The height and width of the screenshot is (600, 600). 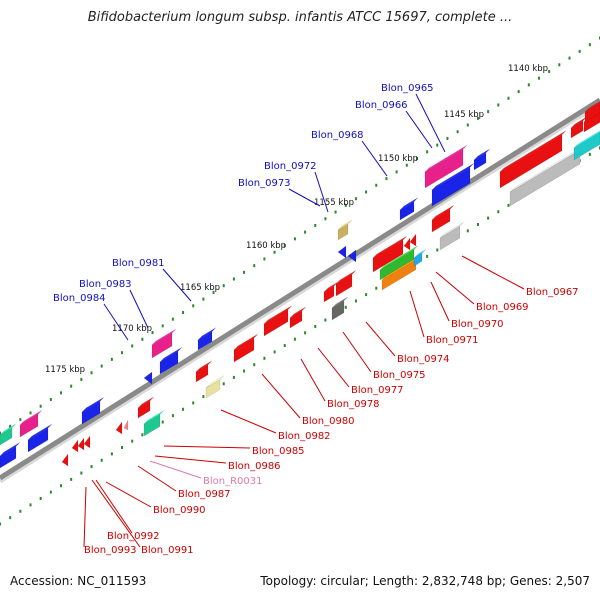 I want to click on gene-label-blon_0968: Blon_0968, so click(x=337, y=135).